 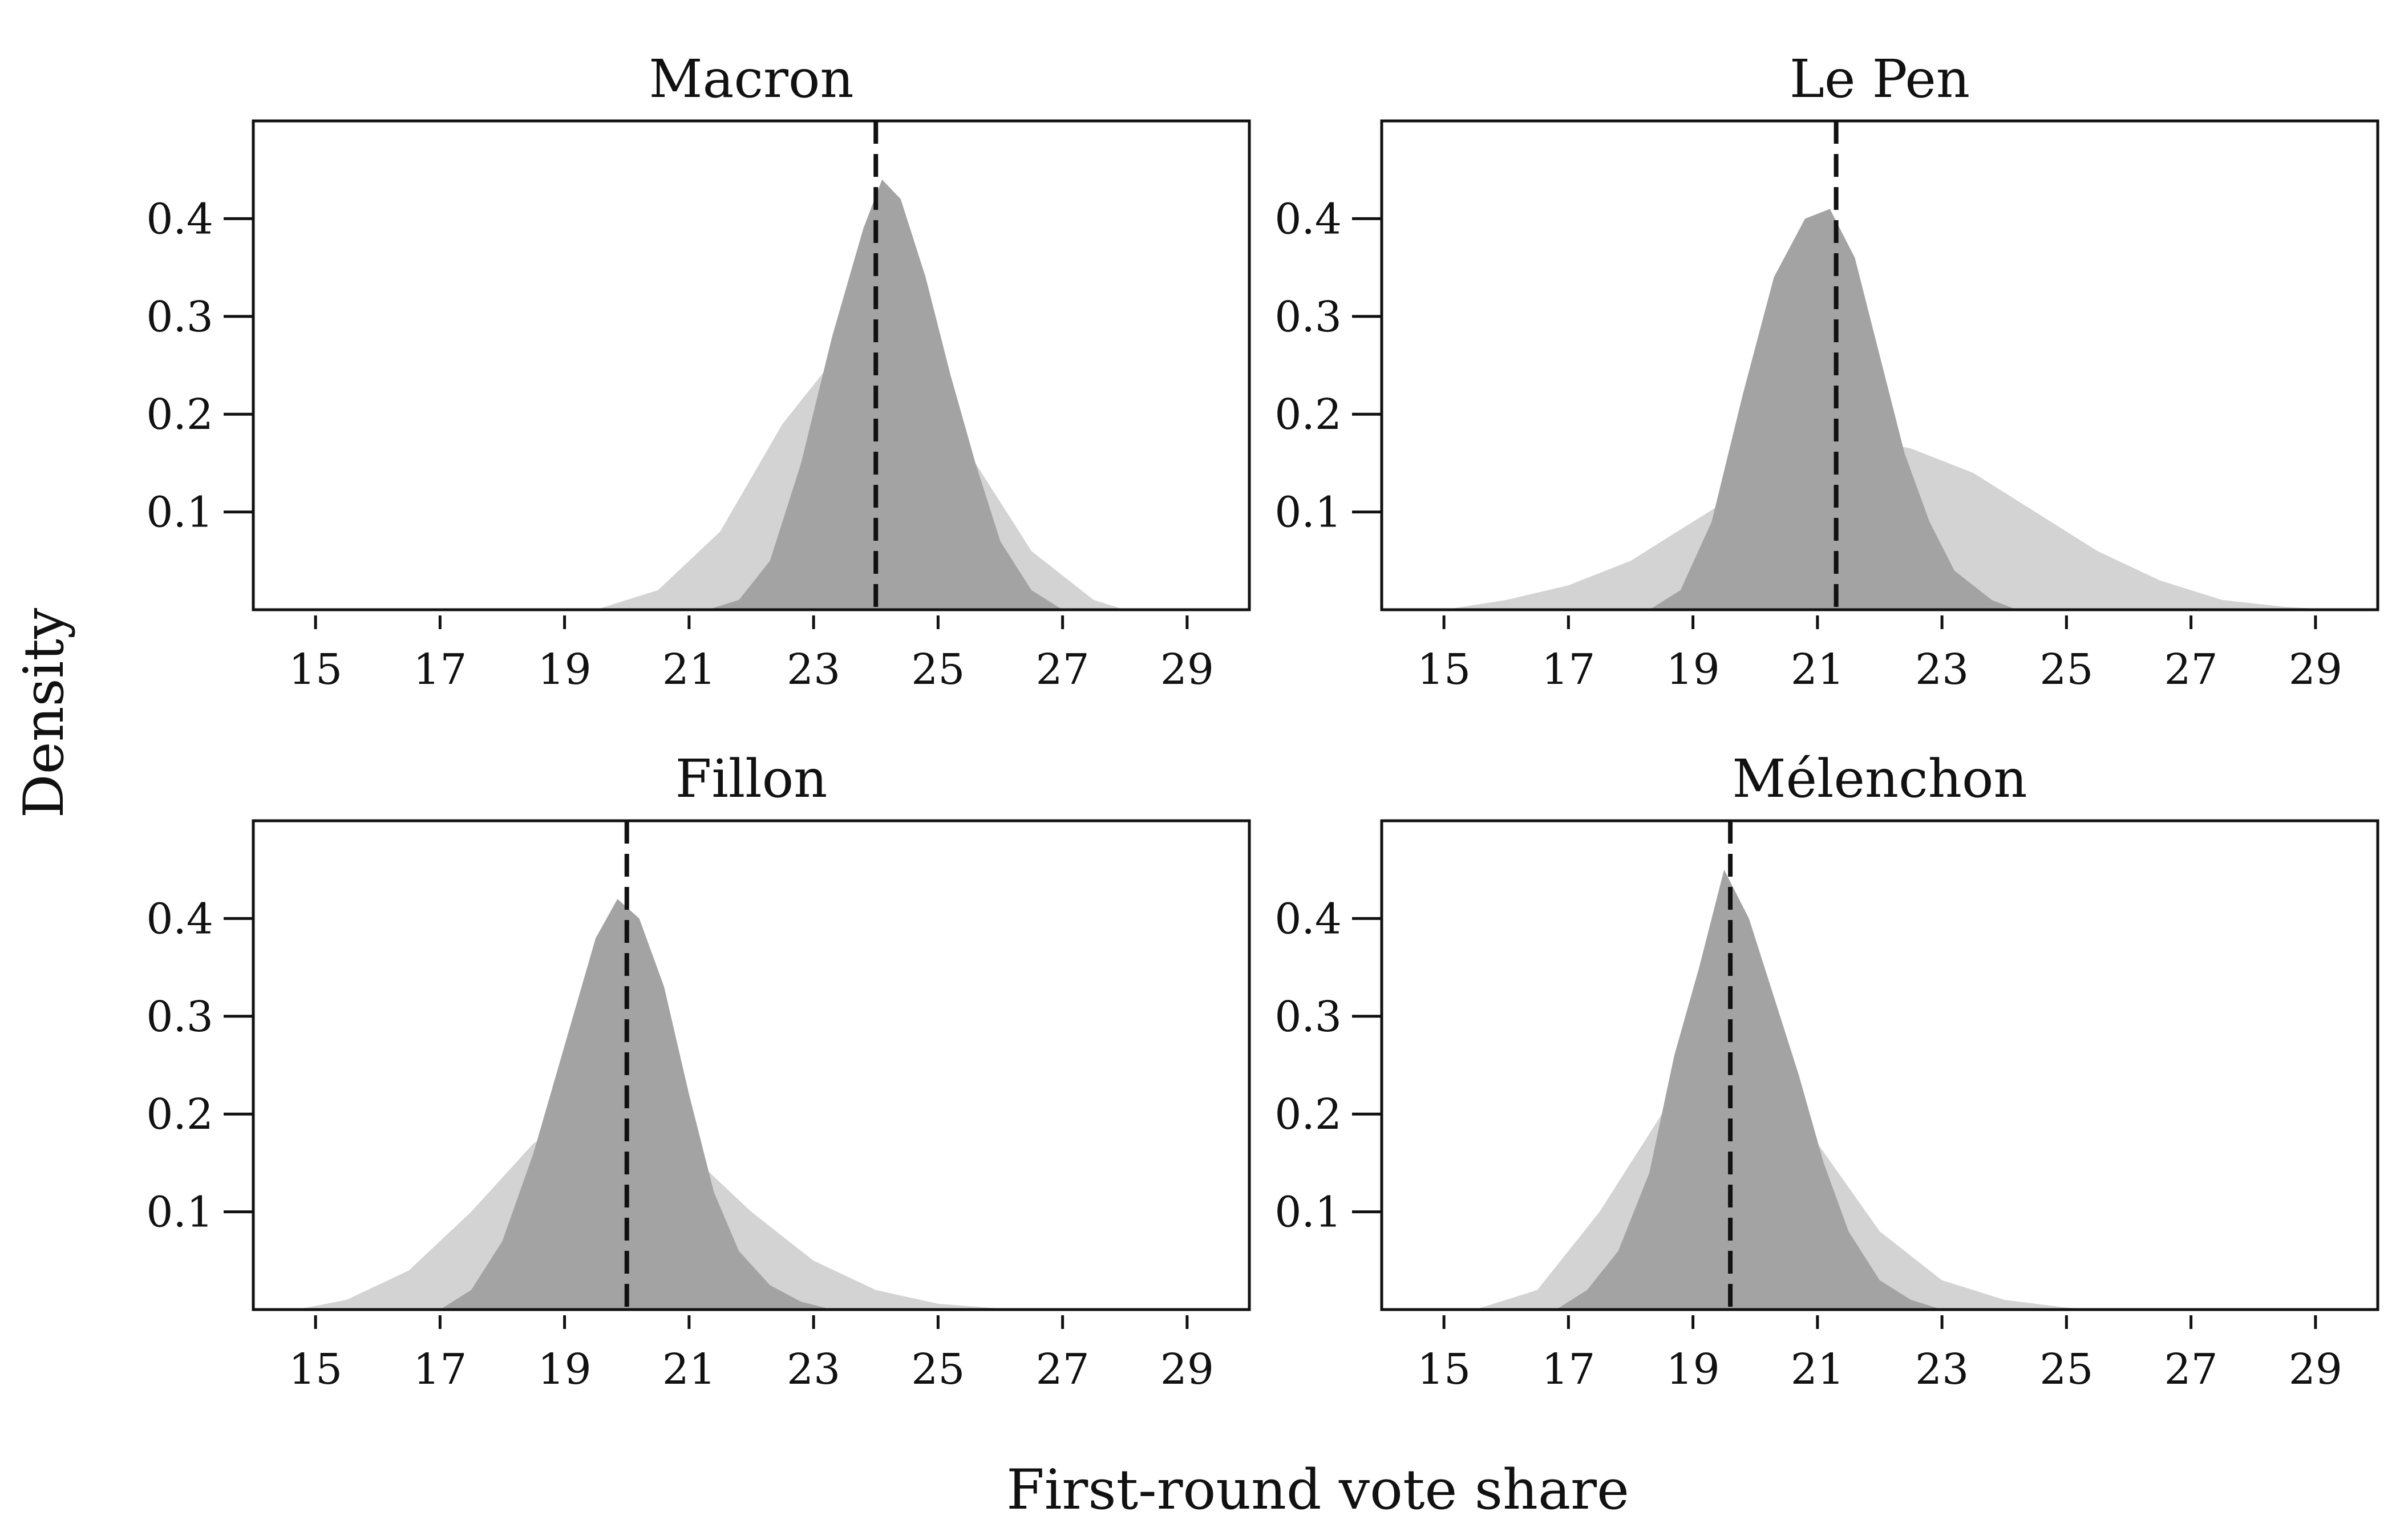 I want to click on panel-title: Macron, so click(x=751, y=79).